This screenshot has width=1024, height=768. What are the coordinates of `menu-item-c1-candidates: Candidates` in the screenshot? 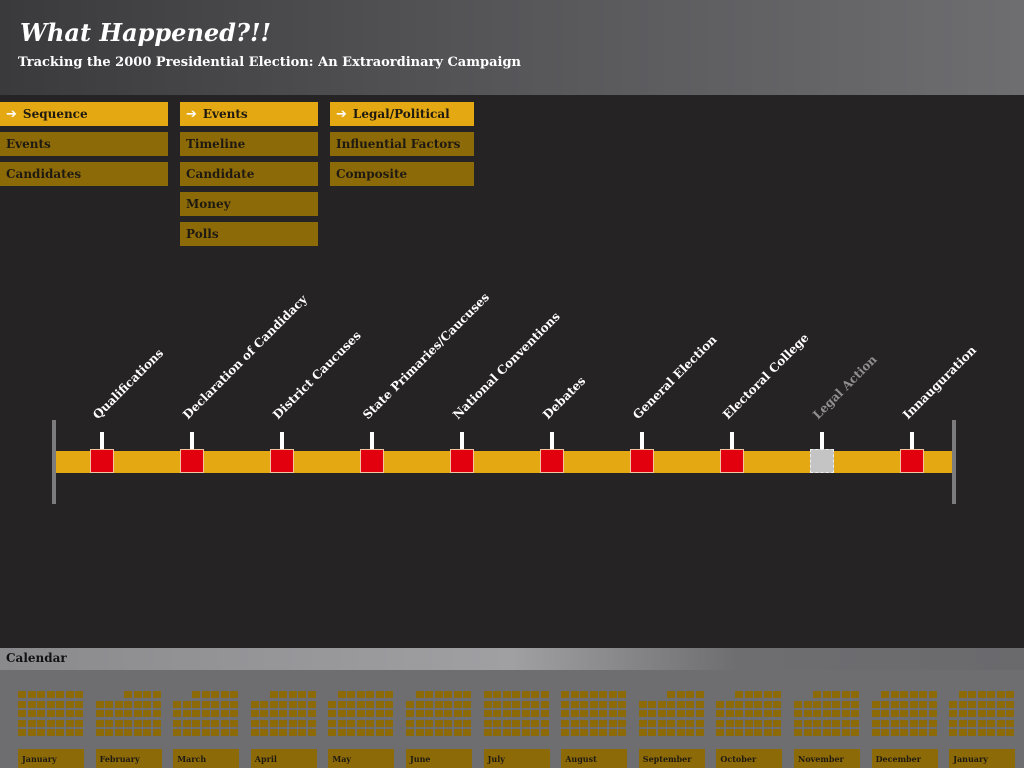 It's located at (84, 174).